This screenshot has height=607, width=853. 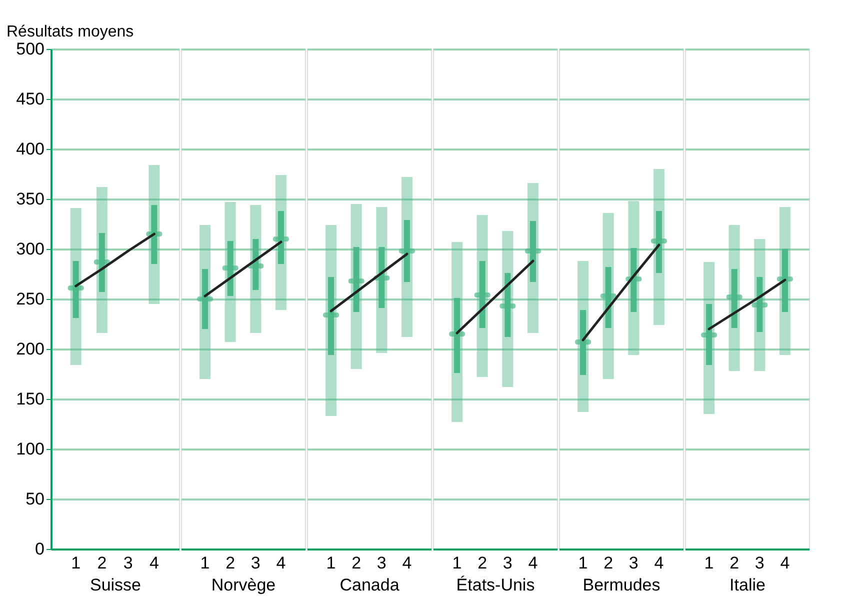 I want to click on y-tick-label: 150, so click(x=30, y=399).